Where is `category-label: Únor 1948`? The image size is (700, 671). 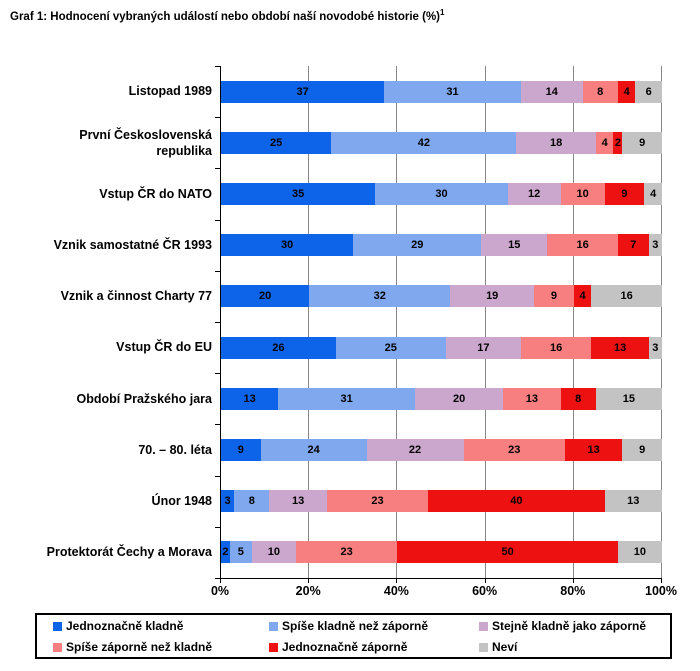 category-label: Únor 1948 is located at coordinates (181, 501).